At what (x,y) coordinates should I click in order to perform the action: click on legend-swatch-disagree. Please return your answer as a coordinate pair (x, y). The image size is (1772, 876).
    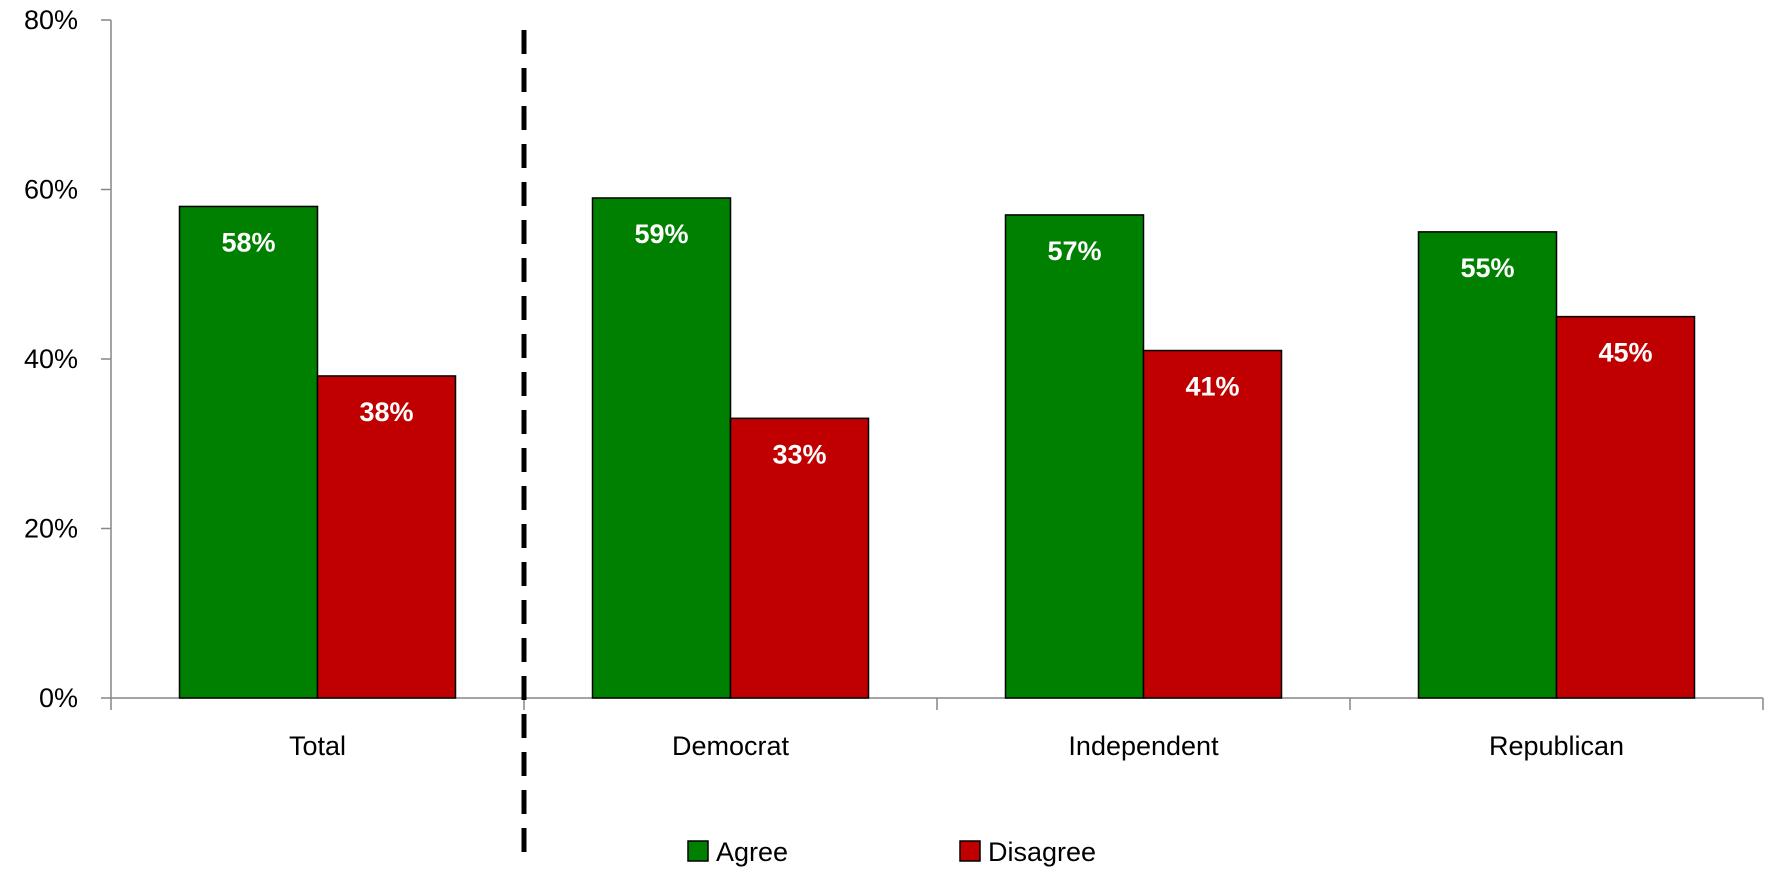
    Looking at the image, I should click on (970, 851).